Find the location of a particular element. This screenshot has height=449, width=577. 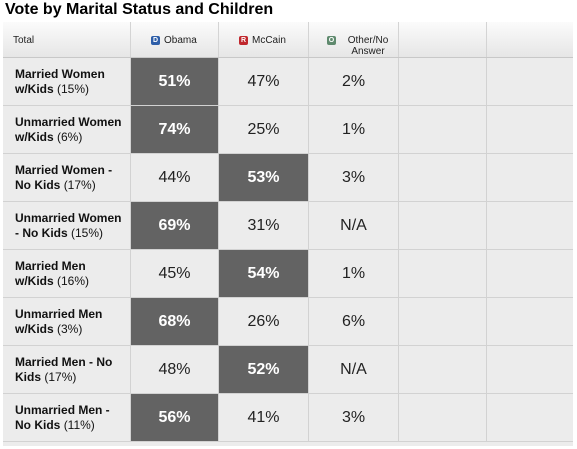

mccain-value: 52% is located at coordinates (264, 369).